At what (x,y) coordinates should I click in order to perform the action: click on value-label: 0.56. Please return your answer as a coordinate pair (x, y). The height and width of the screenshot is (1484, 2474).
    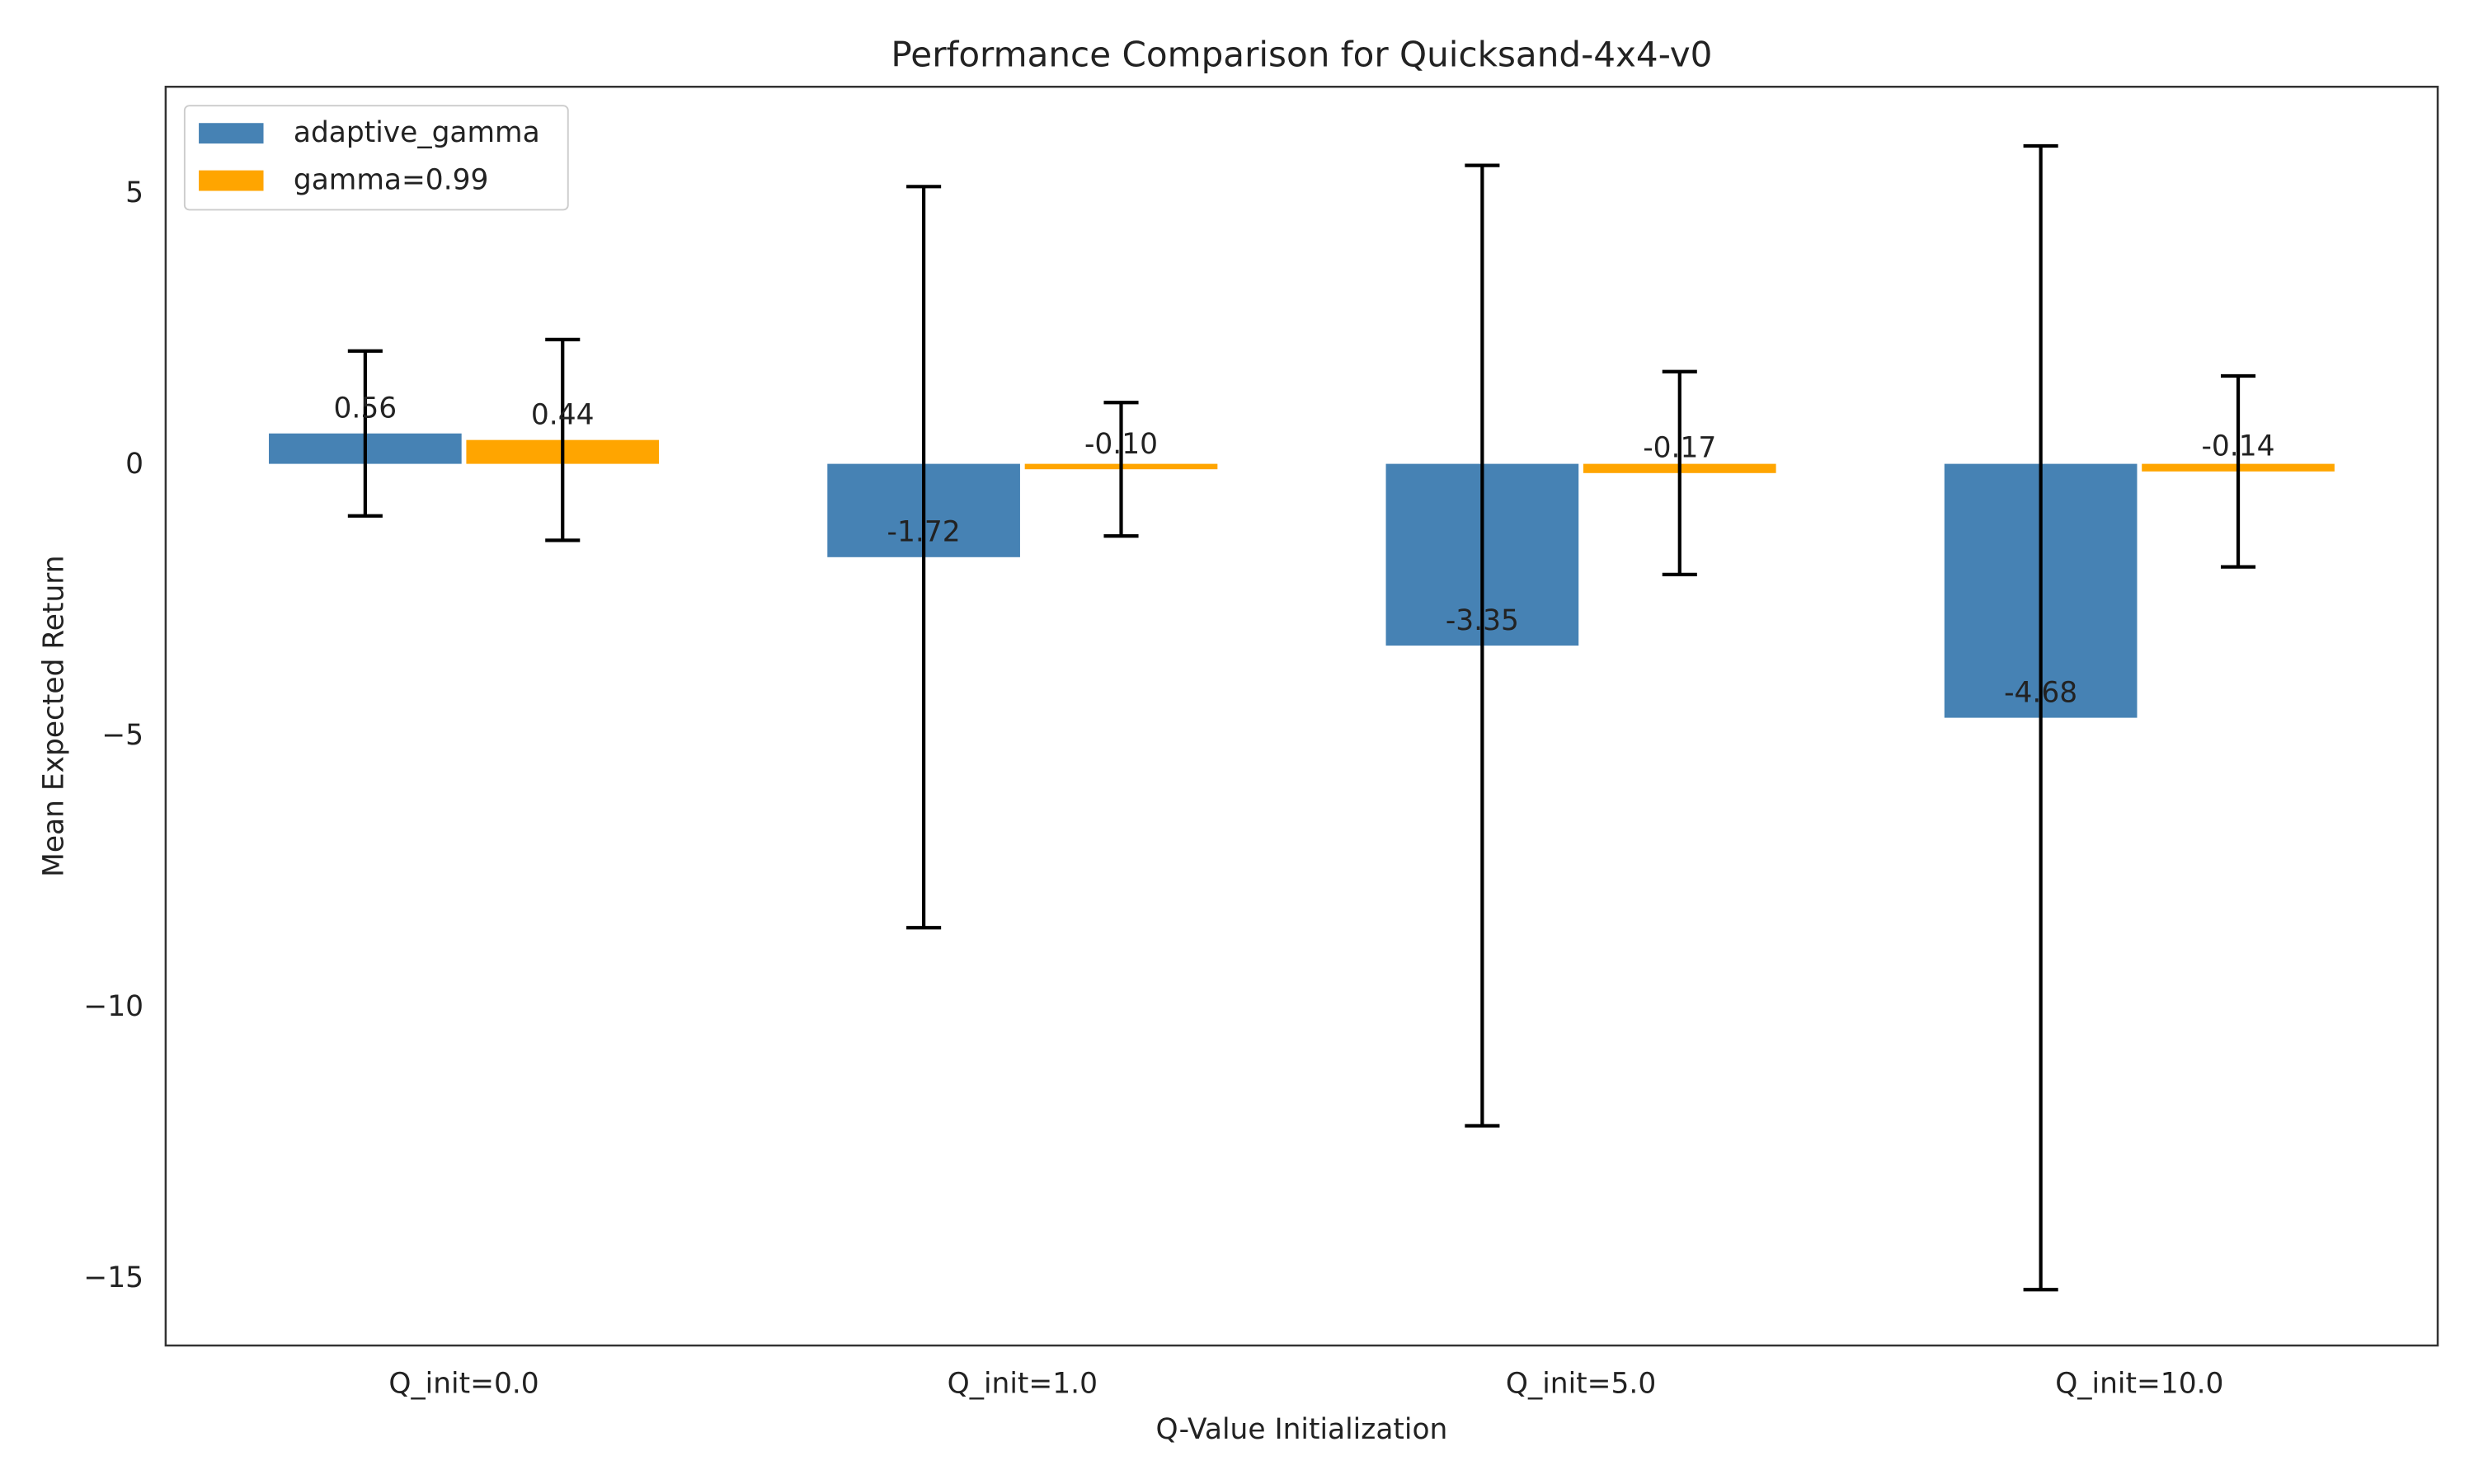
    Looking at the image, I should click on (365, 408).